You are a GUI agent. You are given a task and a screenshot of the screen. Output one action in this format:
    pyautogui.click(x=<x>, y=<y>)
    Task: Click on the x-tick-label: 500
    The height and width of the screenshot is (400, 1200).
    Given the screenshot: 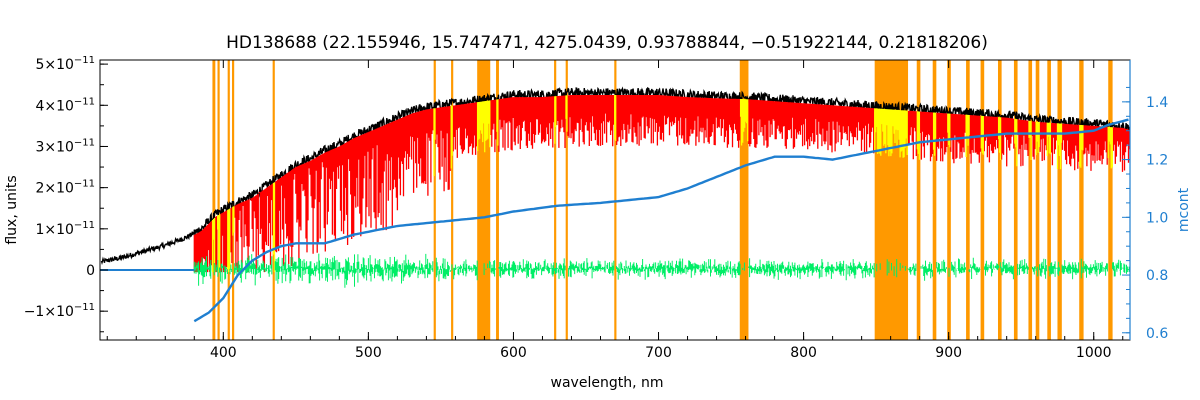 What is the action you would take?
    pyautogui.click(x=368, y=353)
    